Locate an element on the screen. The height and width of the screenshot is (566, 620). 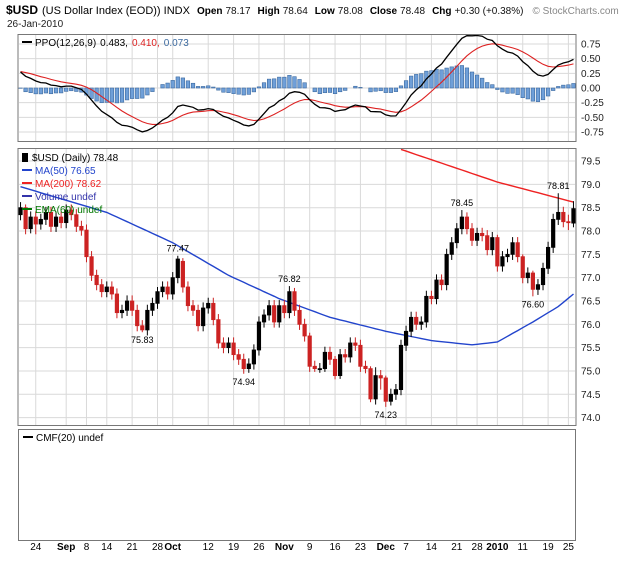
price-annotation: 74.94 is located at coordinates (243, 382).